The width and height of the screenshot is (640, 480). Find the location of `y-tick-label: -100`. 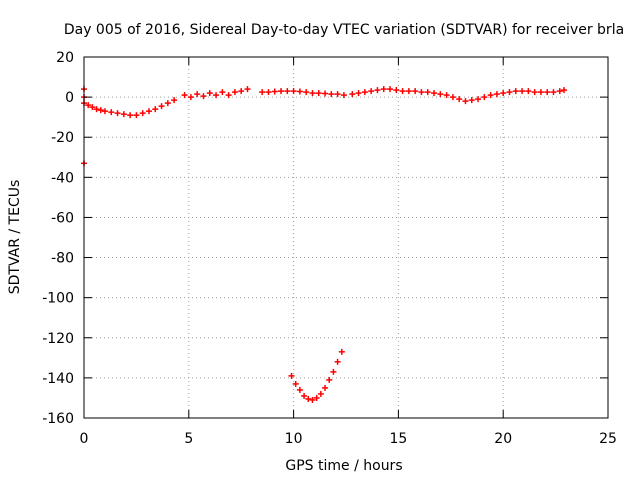

y-tick-label: -100 is located at coordinates (58, 299).